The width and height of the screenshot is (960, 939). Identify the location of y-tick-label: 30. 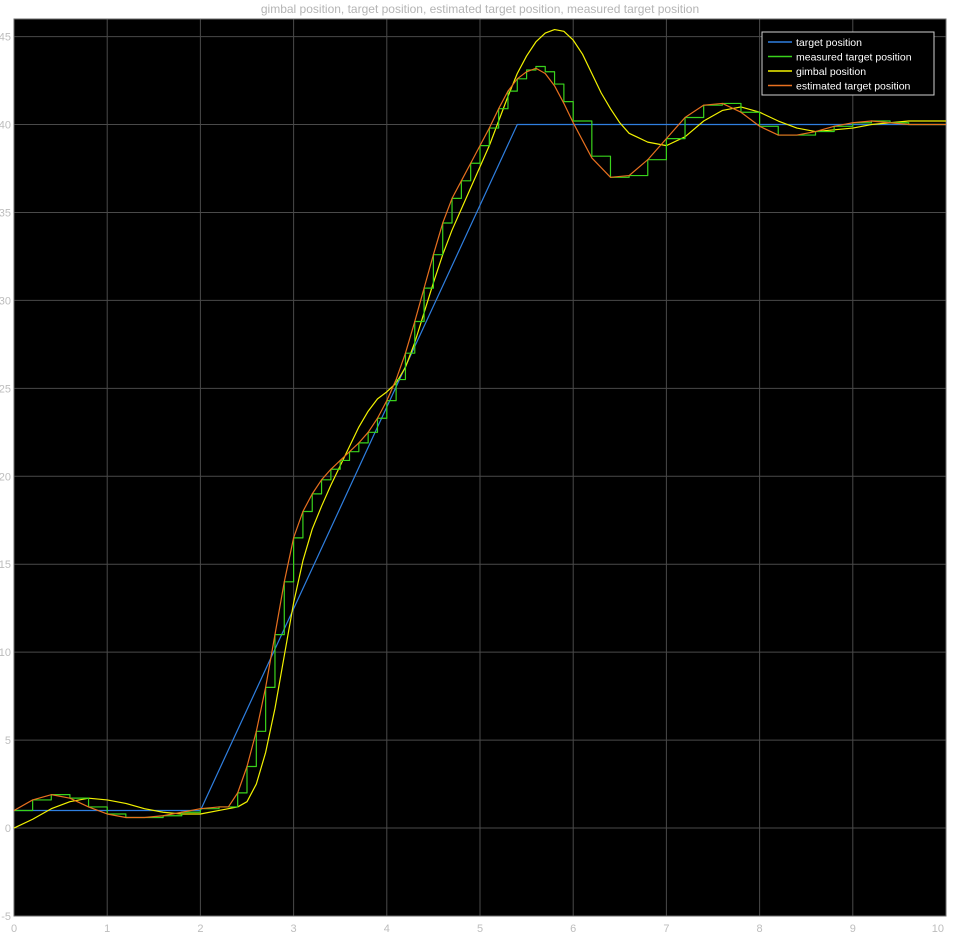
(5, 301).